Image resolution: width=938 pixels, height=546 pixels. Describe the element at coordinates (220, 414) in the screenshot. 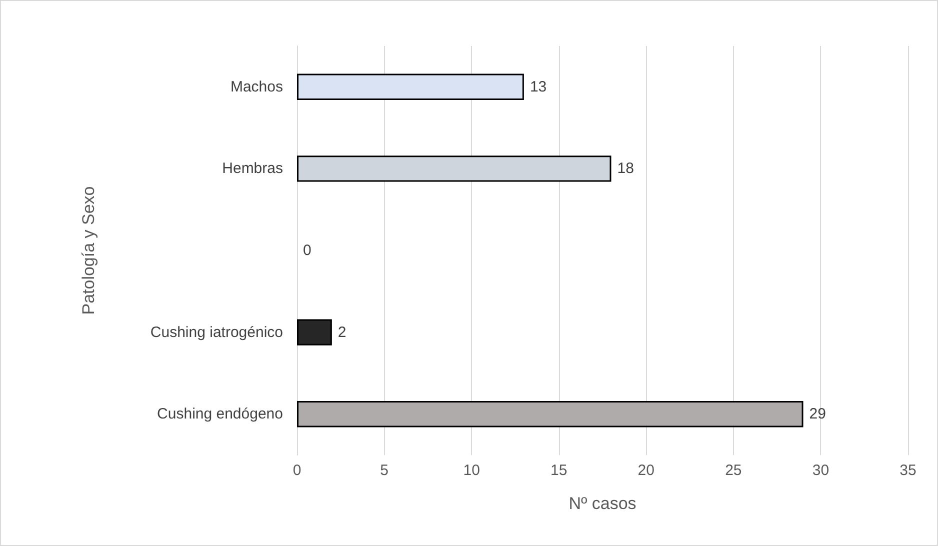

I see `y-tick-label: Cushing endógeno` at that location.